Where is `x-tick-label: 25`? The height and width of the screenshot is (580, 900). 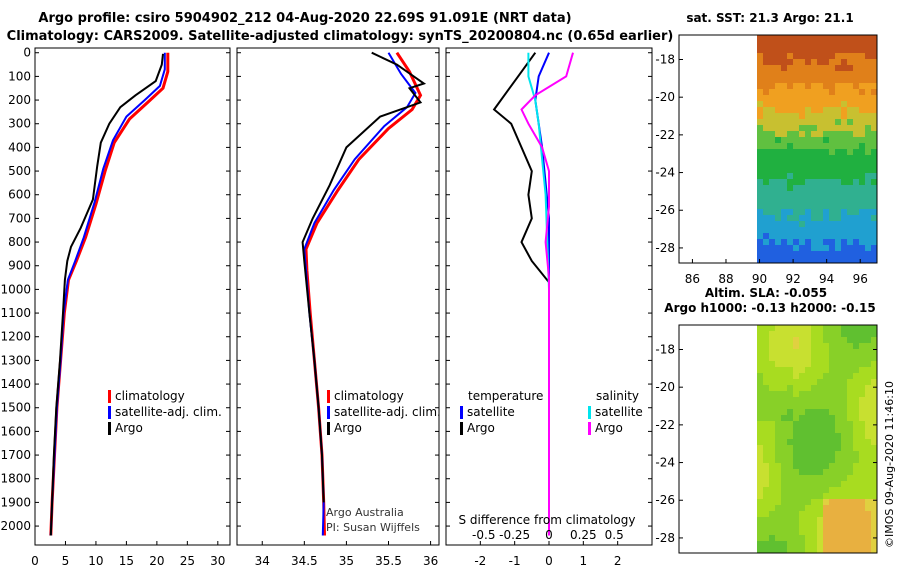
x-tick-label: 25 is located at coordinates (187, 561).